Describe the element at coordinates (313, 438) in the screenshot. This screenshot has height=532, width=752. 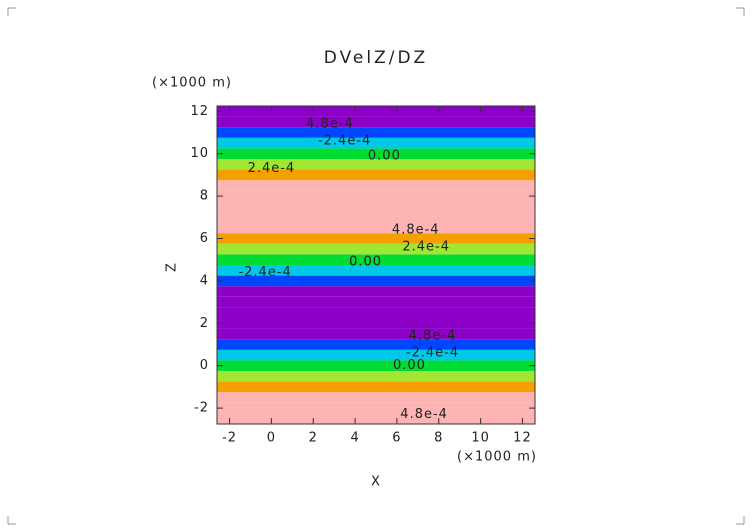
I see `x-tick-label: 2` at that location.